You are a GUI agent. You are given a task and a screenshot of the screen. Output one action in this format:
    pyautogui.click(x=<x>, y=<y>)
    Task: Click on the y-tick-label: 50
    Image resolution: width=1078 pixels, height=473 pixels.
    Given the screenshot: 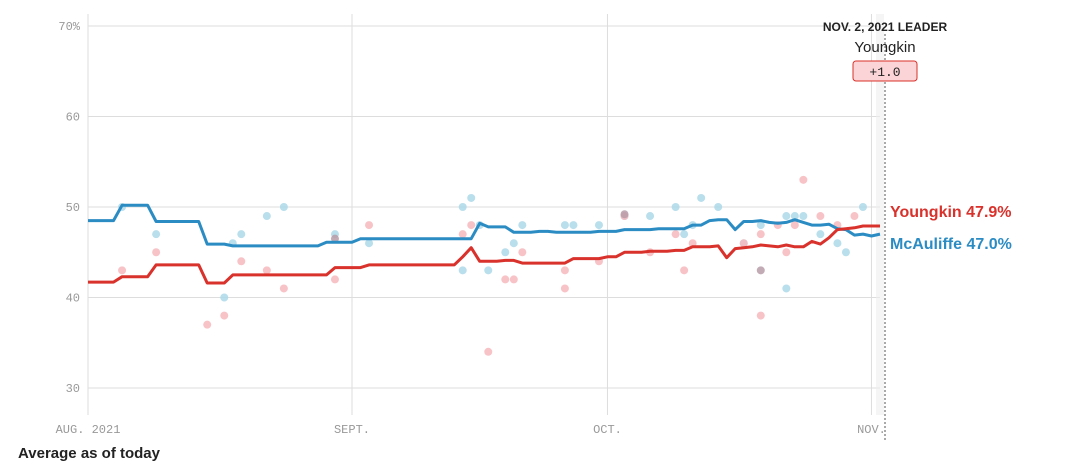 What is the action you would take?
    pyautogui.click(x=73, y=208)
    